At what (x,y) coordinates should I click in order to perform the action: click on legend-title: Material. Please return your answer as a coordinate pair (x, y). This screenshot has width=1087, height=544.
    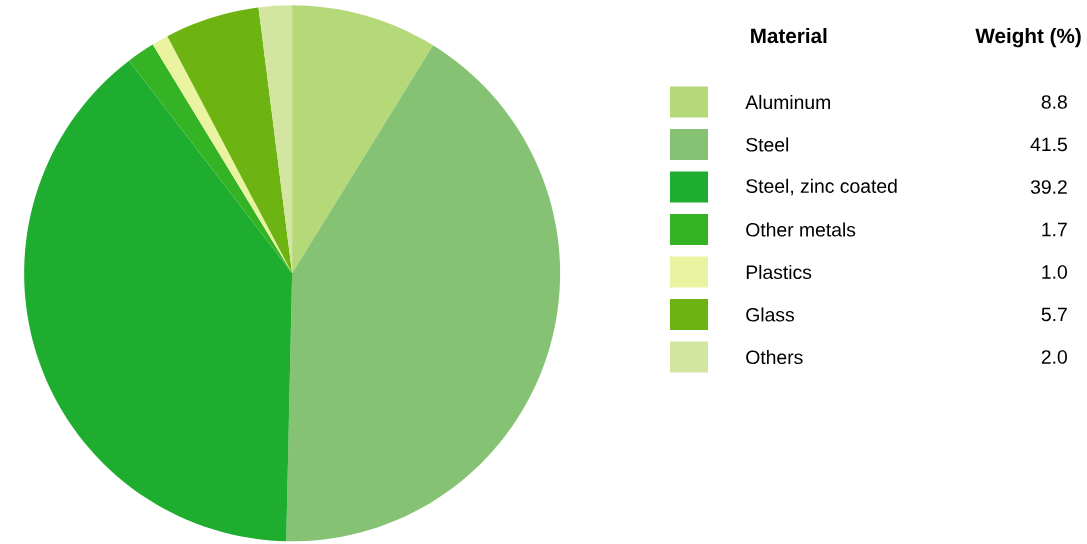
    Looking at the image, I should click on (789, 36).